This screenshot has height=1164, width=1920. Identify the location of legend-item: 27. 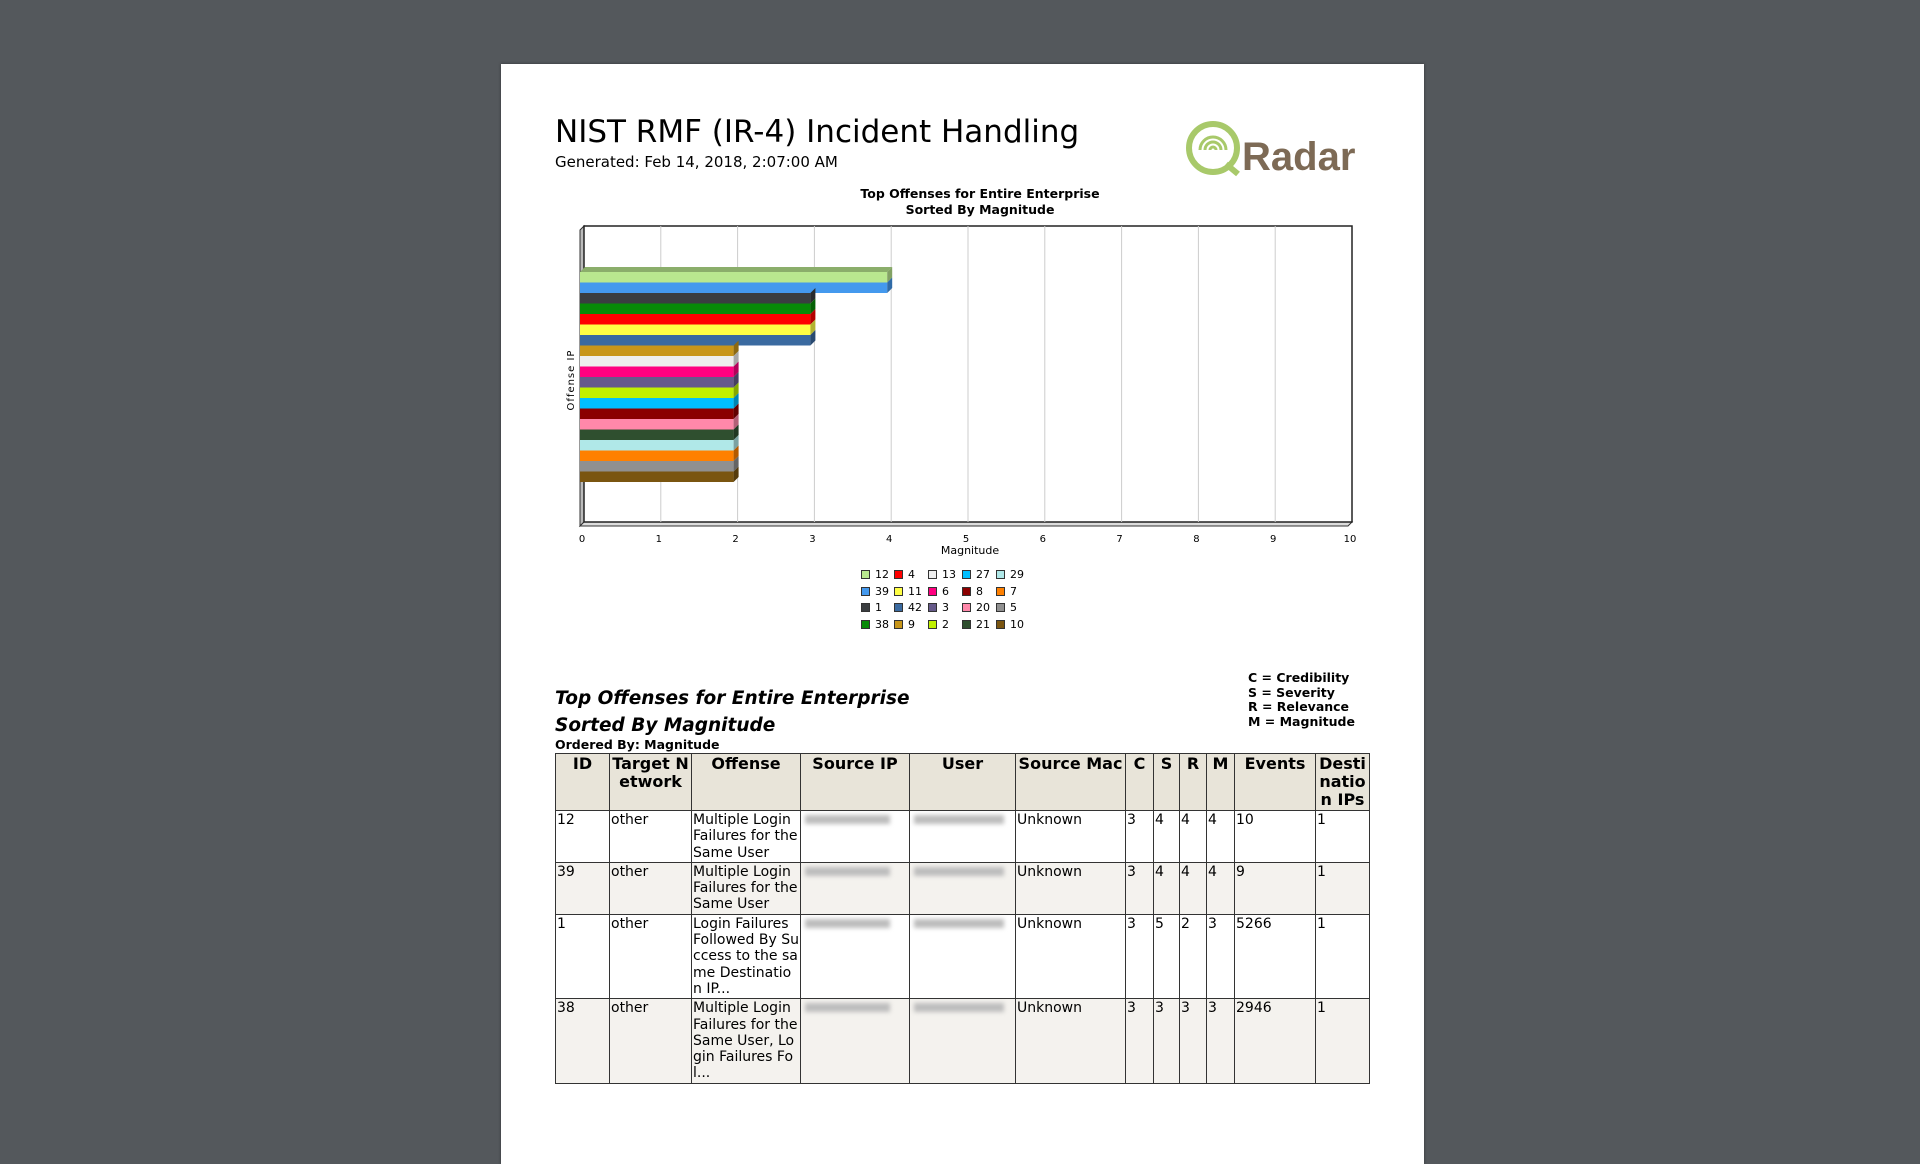
(976, 574).